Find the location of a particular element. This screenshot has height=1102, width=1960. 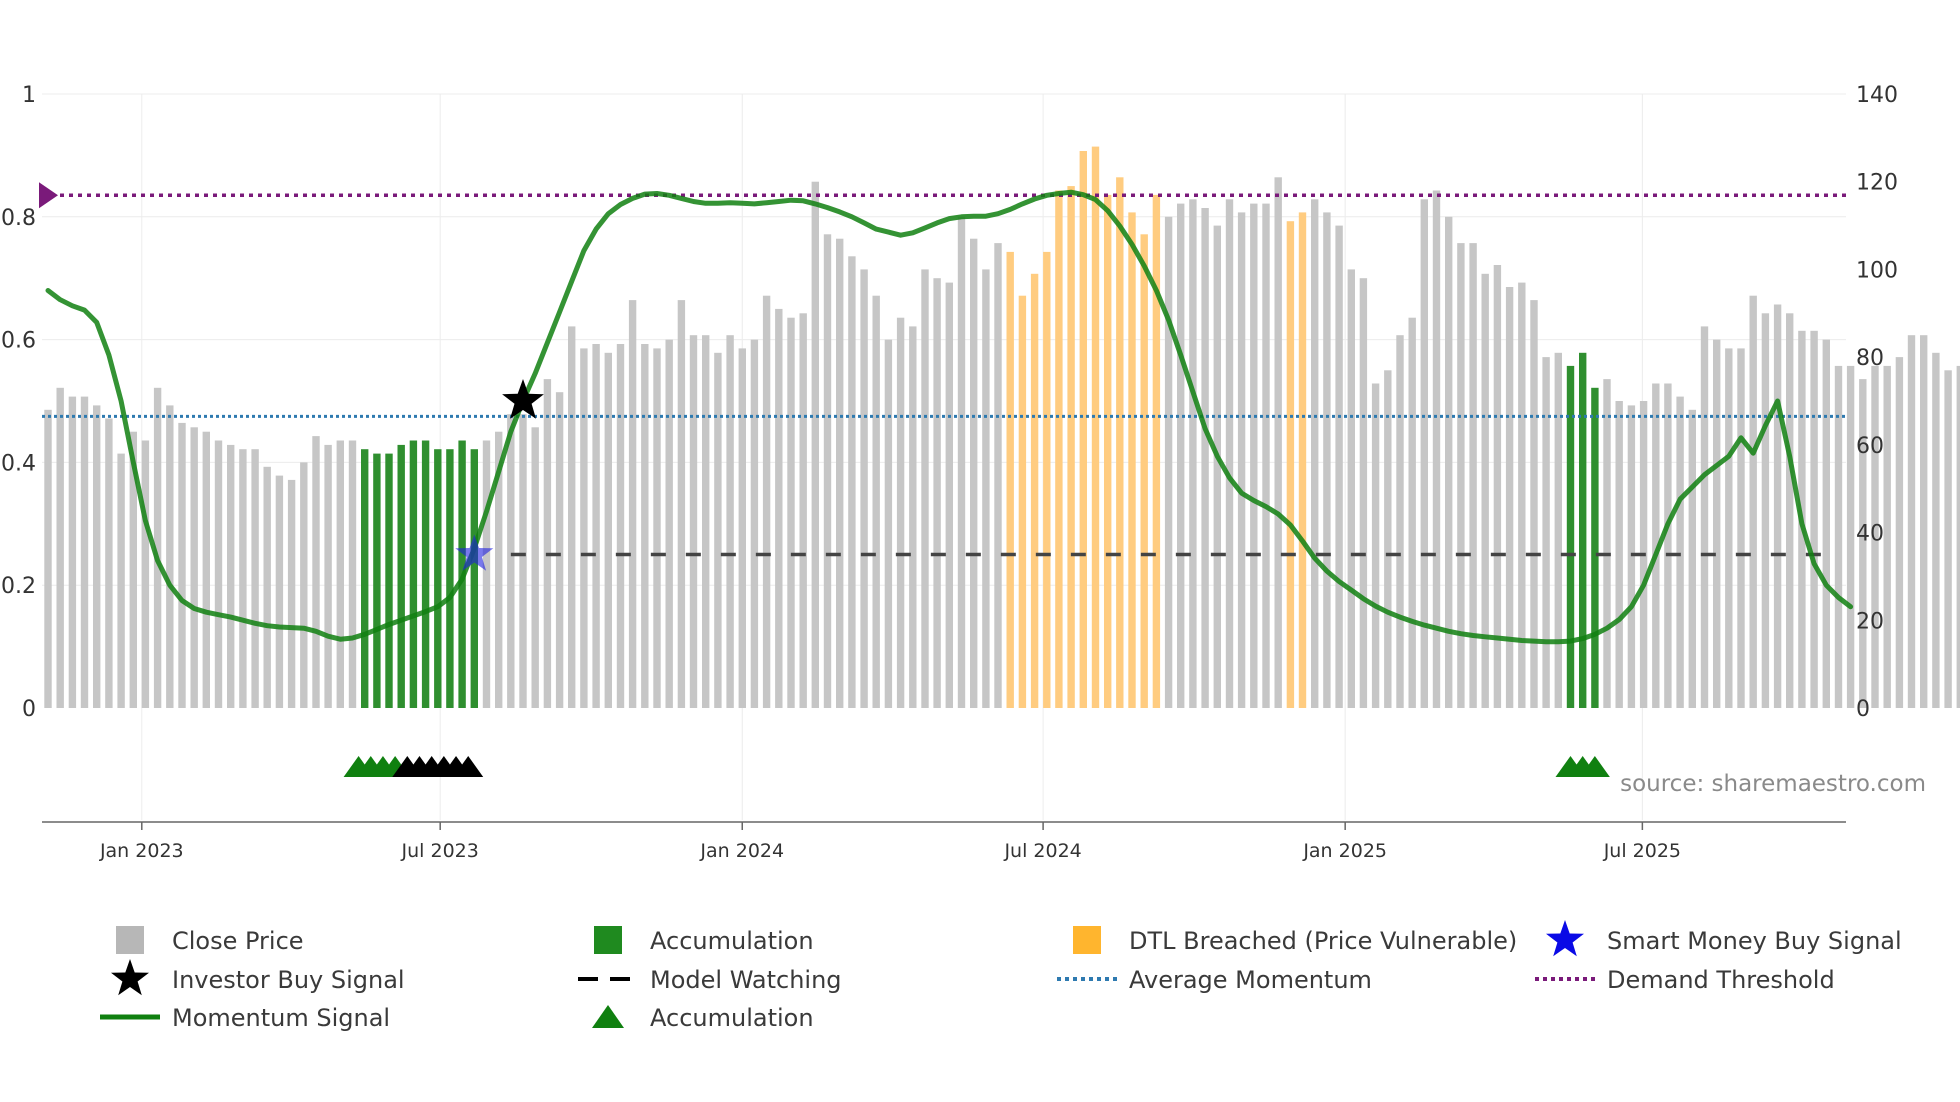

legend-item: Investor Buy Signal is located at coordinates (258, 977).